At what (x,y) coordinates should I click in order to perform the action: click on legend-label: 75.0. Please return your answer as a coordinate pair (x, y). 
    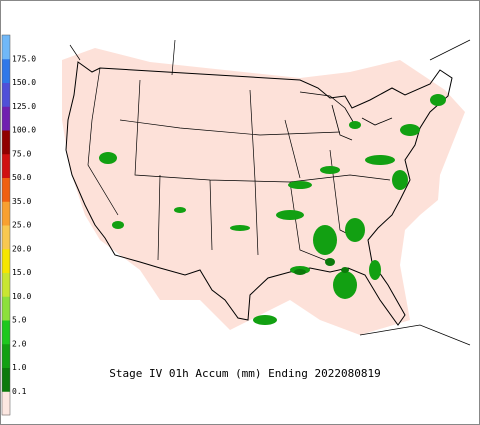
    Looking at the image, I should click on (21, 153).